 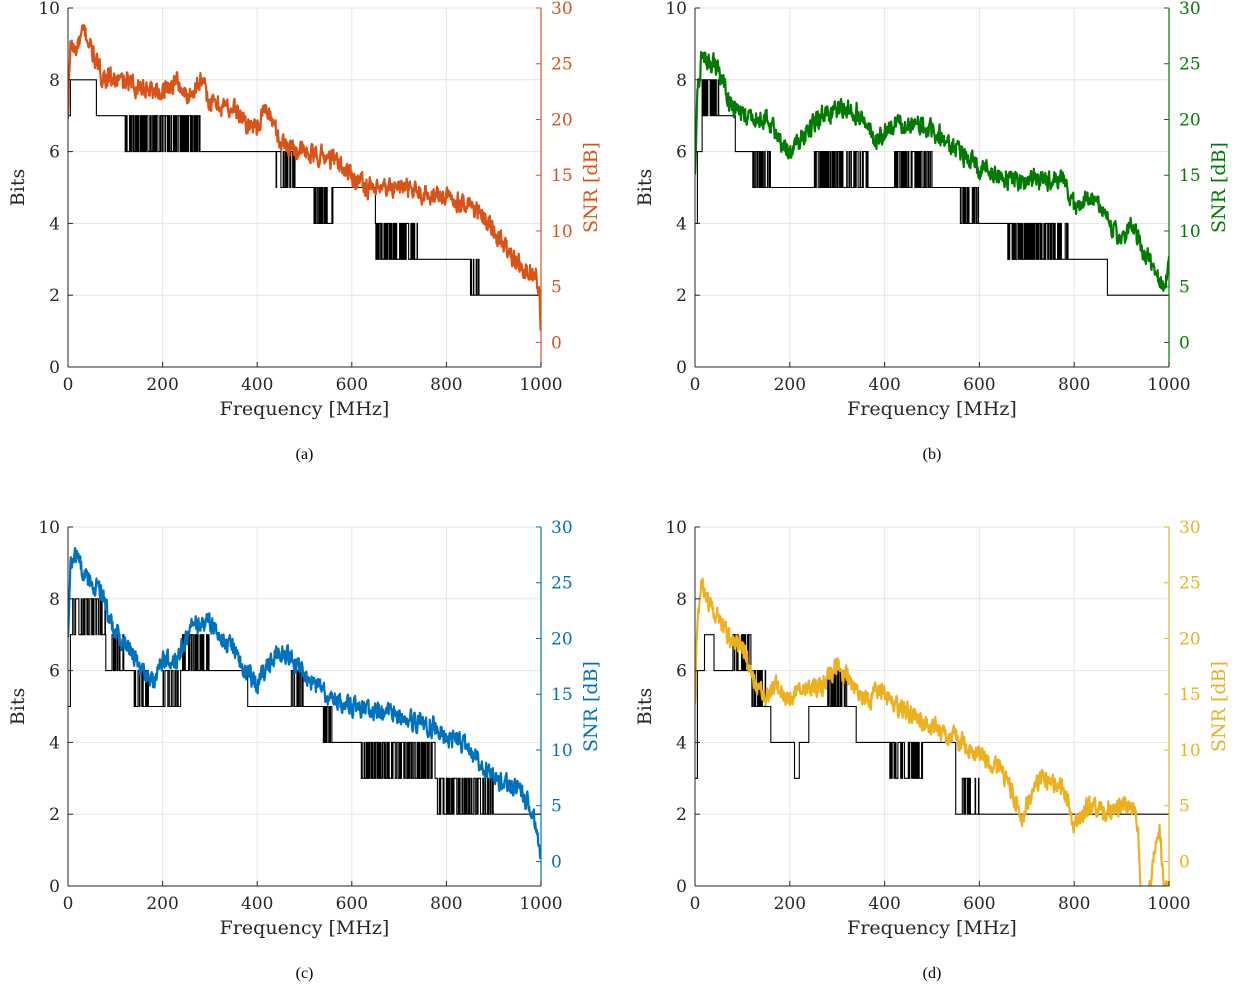 What do you see at coordinates (305, 973) in the screenshot?
I see `panel-caption: (c)` at bounding box center [305, 973].